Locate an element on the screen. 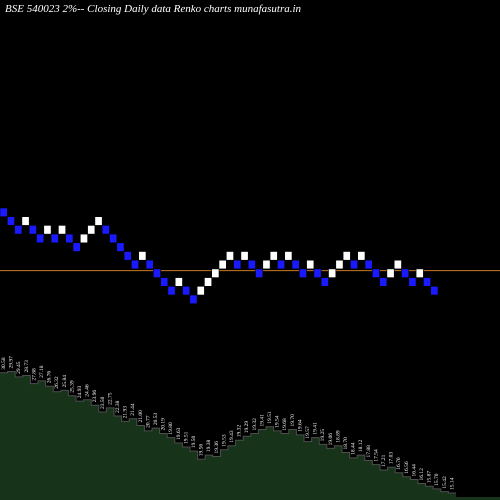 This screenshot has height=500, width=500. volume-label: 19.54 is located at coordinates (278, 421).